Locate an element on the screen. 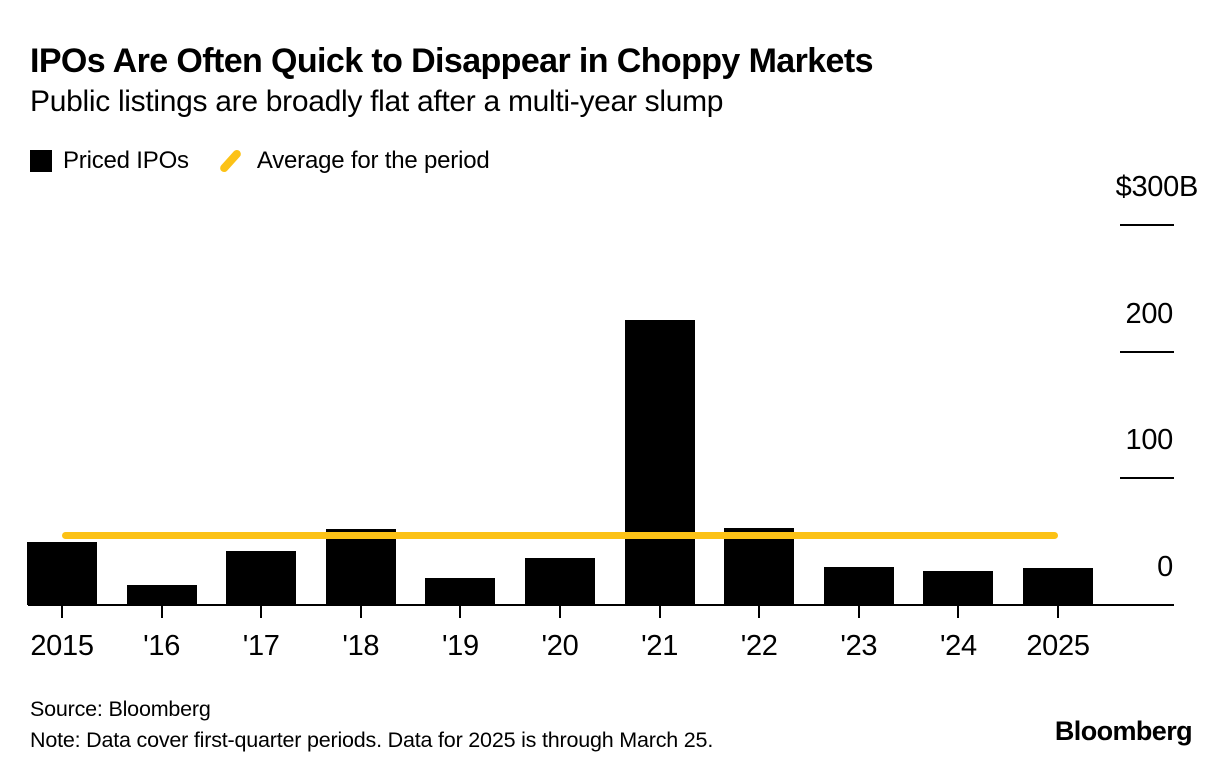 The height and width of the screenshot is (778, 1230). bar-2025 is located at coordinates (1058, 586).